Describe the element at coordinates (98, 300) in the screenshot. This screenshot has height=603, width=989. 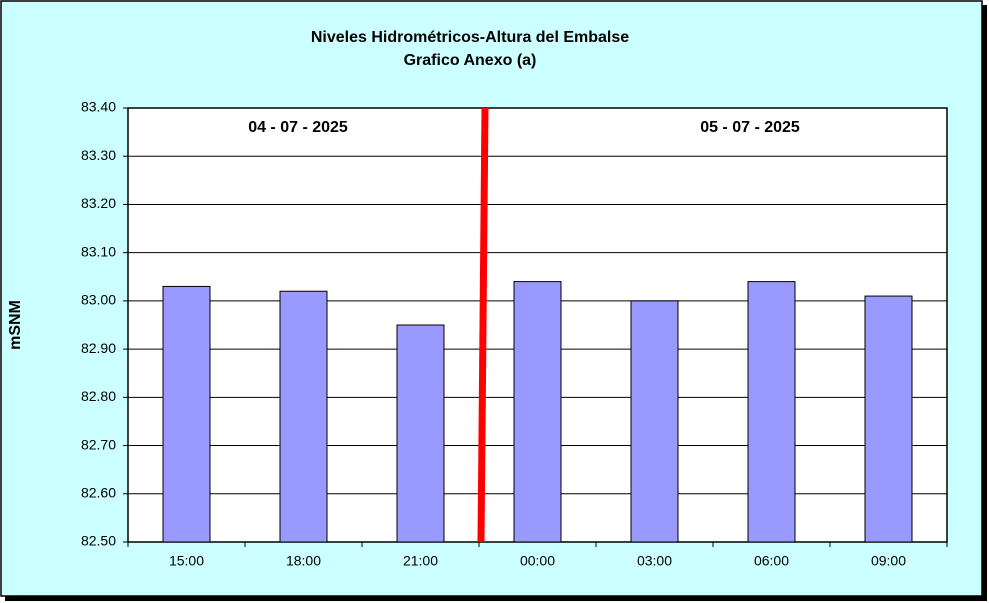
I see `y-tick-label: 83.00` at that location.